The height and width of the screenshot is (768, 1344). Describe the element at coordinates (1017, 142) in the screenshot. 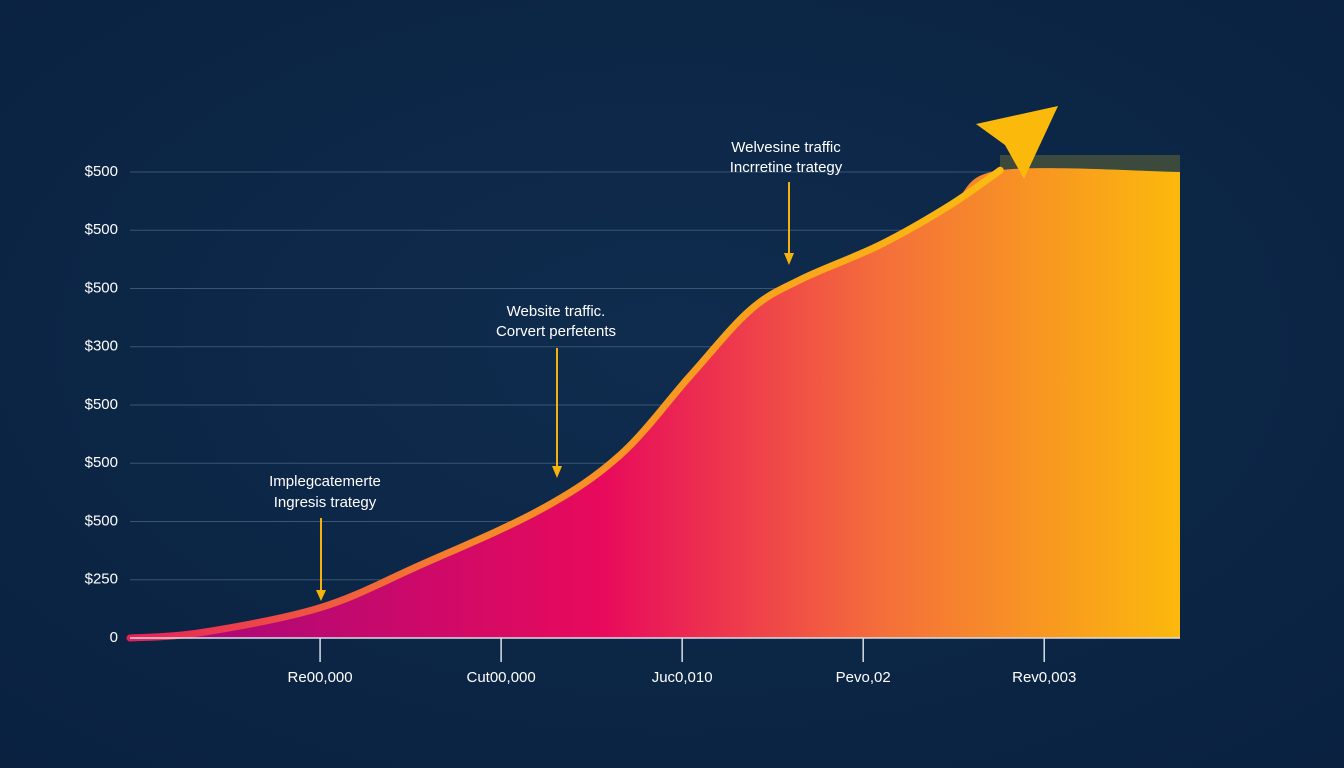

I see `trend-arrowhead` at that location.